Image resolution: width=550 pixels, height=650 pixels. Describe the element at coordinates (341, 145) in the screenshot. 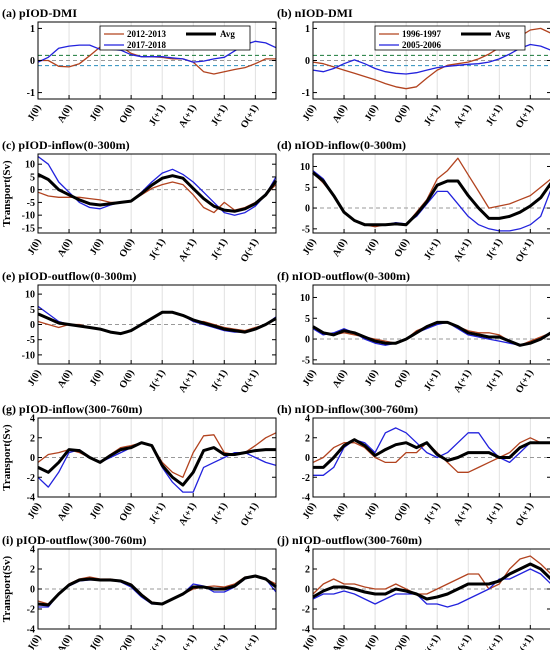

I see `panel-title: (d) nIOD-inflow(0-300m)` at that location.